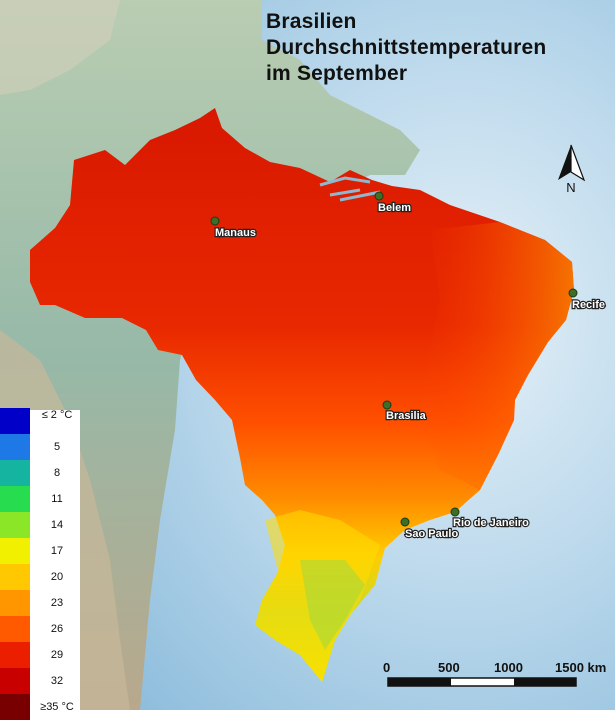 Image resolution: width=615 pixels, height=720 pixels. Describe the element at coordinates (40, 473) in the screenshot. I see `legend-item: 8` at that location.